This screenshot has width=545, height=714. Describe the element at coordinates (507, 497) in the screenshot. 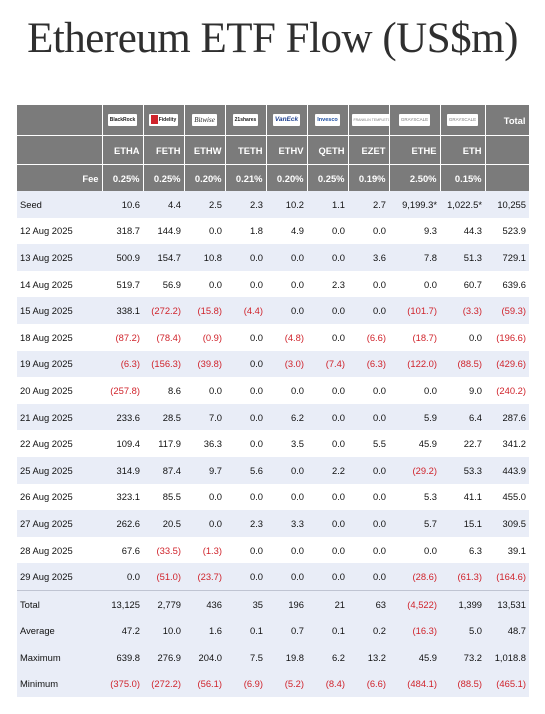

I see `row-total-cell: 455.0` at that location.